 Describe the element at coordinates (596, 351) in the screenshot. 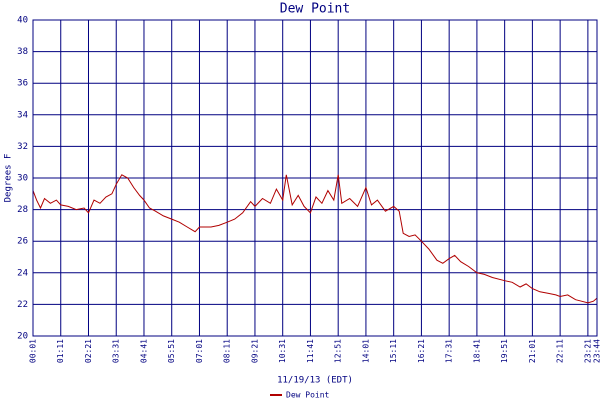

I see `x-tick-label: 23:44` at that location.